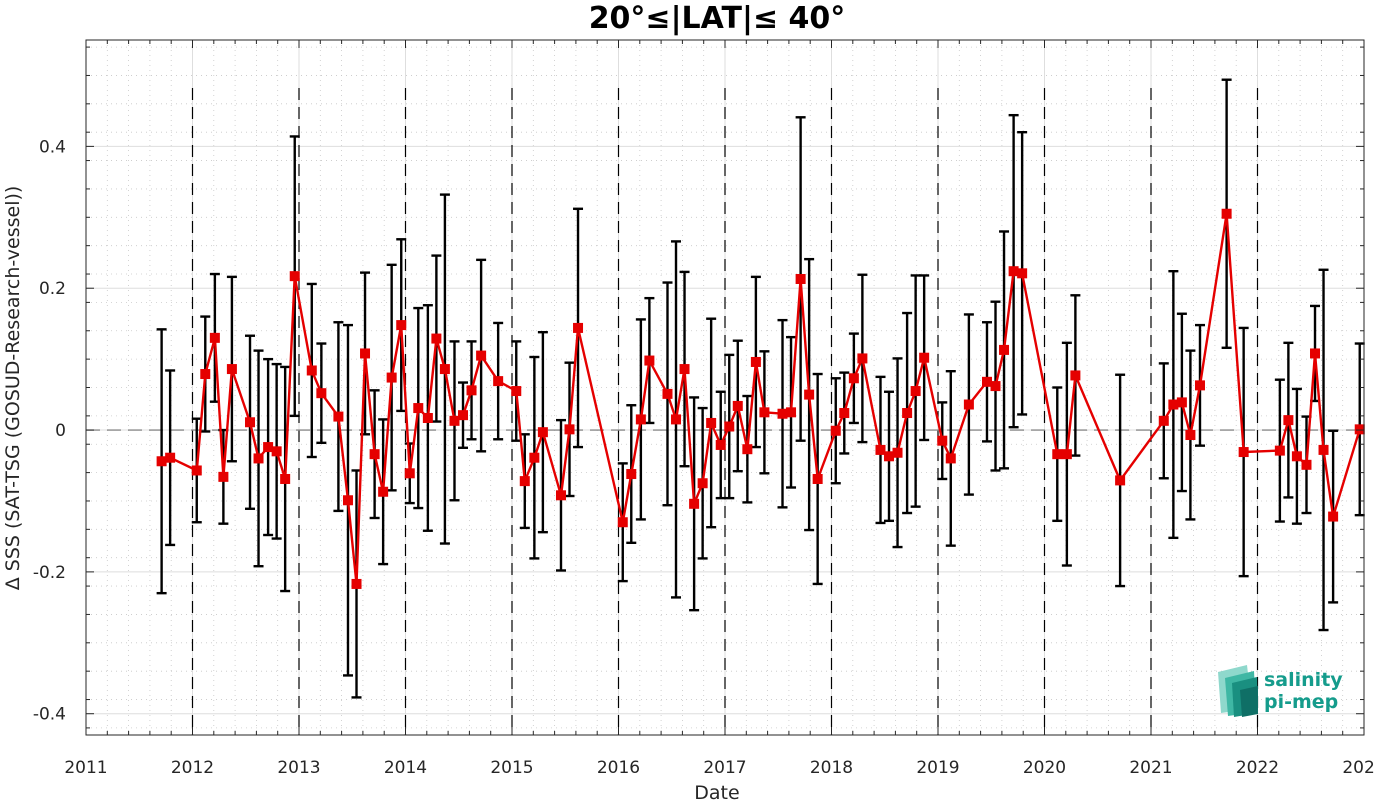 The width and height of the screenshot is (1375, 801). I want to click on x-tick-label: 2017, so click(724, 768).